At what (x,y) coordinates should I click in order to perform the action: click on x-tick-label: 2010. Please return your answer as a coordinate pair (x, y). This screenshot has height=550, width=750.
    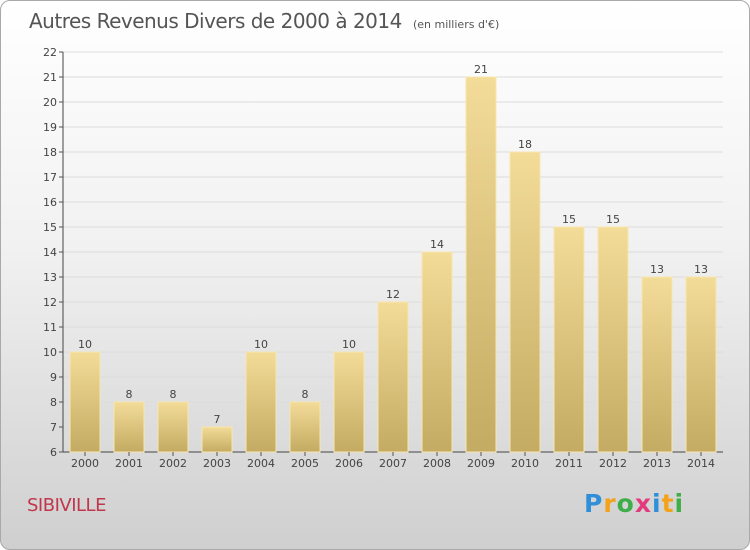
    Looking at the image, I should click on (525, 463).